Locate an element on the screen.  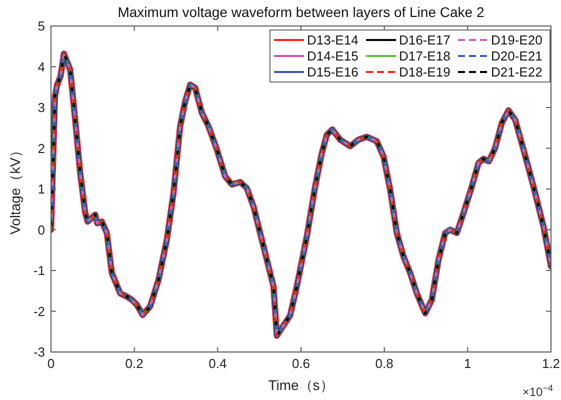
x-tick-label: 0.6 is located at coordinates (301, 363).